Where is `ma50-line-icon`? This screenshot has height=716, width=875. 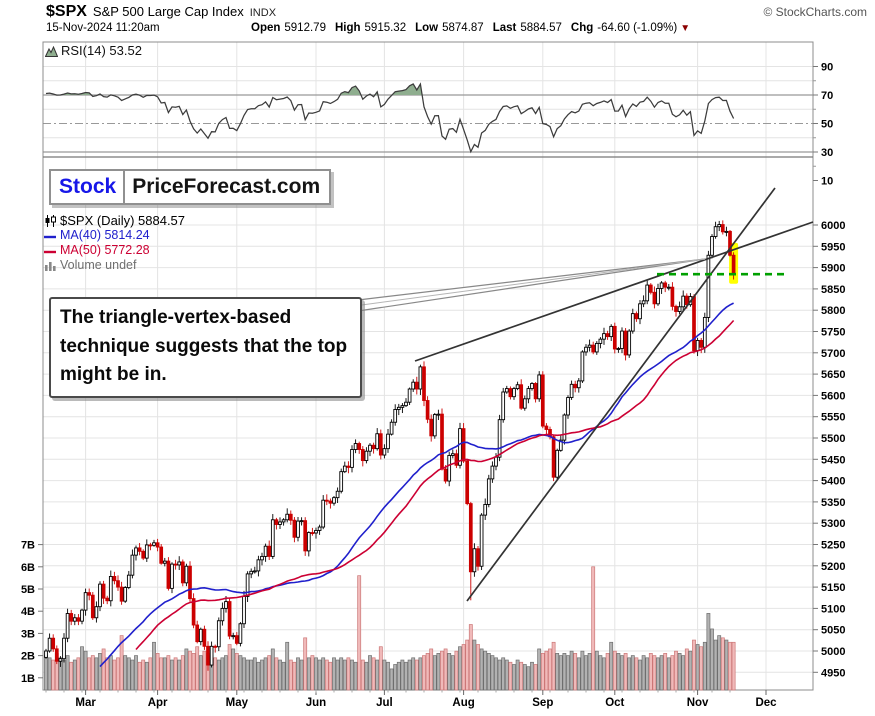
ma50-line-icon is located at coordinates (50, 252).